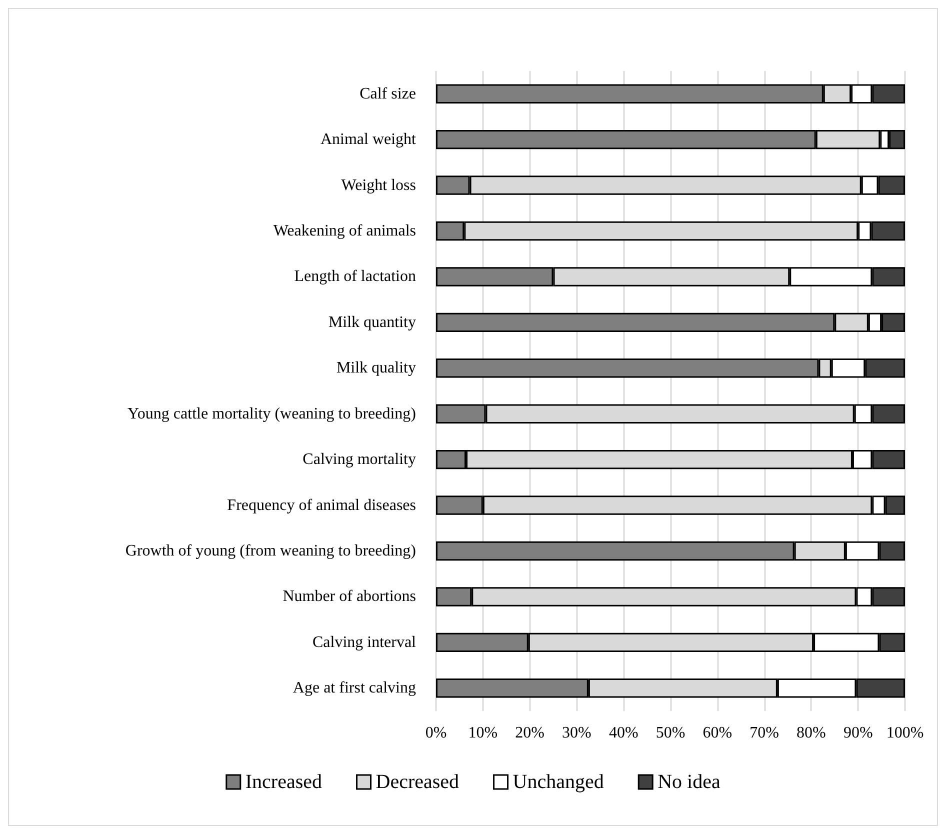 The height and width of the screenshot is (834, 946). I want to click on y-tick-label: Growth of young (from weaning to breeding), so click(270, 551).